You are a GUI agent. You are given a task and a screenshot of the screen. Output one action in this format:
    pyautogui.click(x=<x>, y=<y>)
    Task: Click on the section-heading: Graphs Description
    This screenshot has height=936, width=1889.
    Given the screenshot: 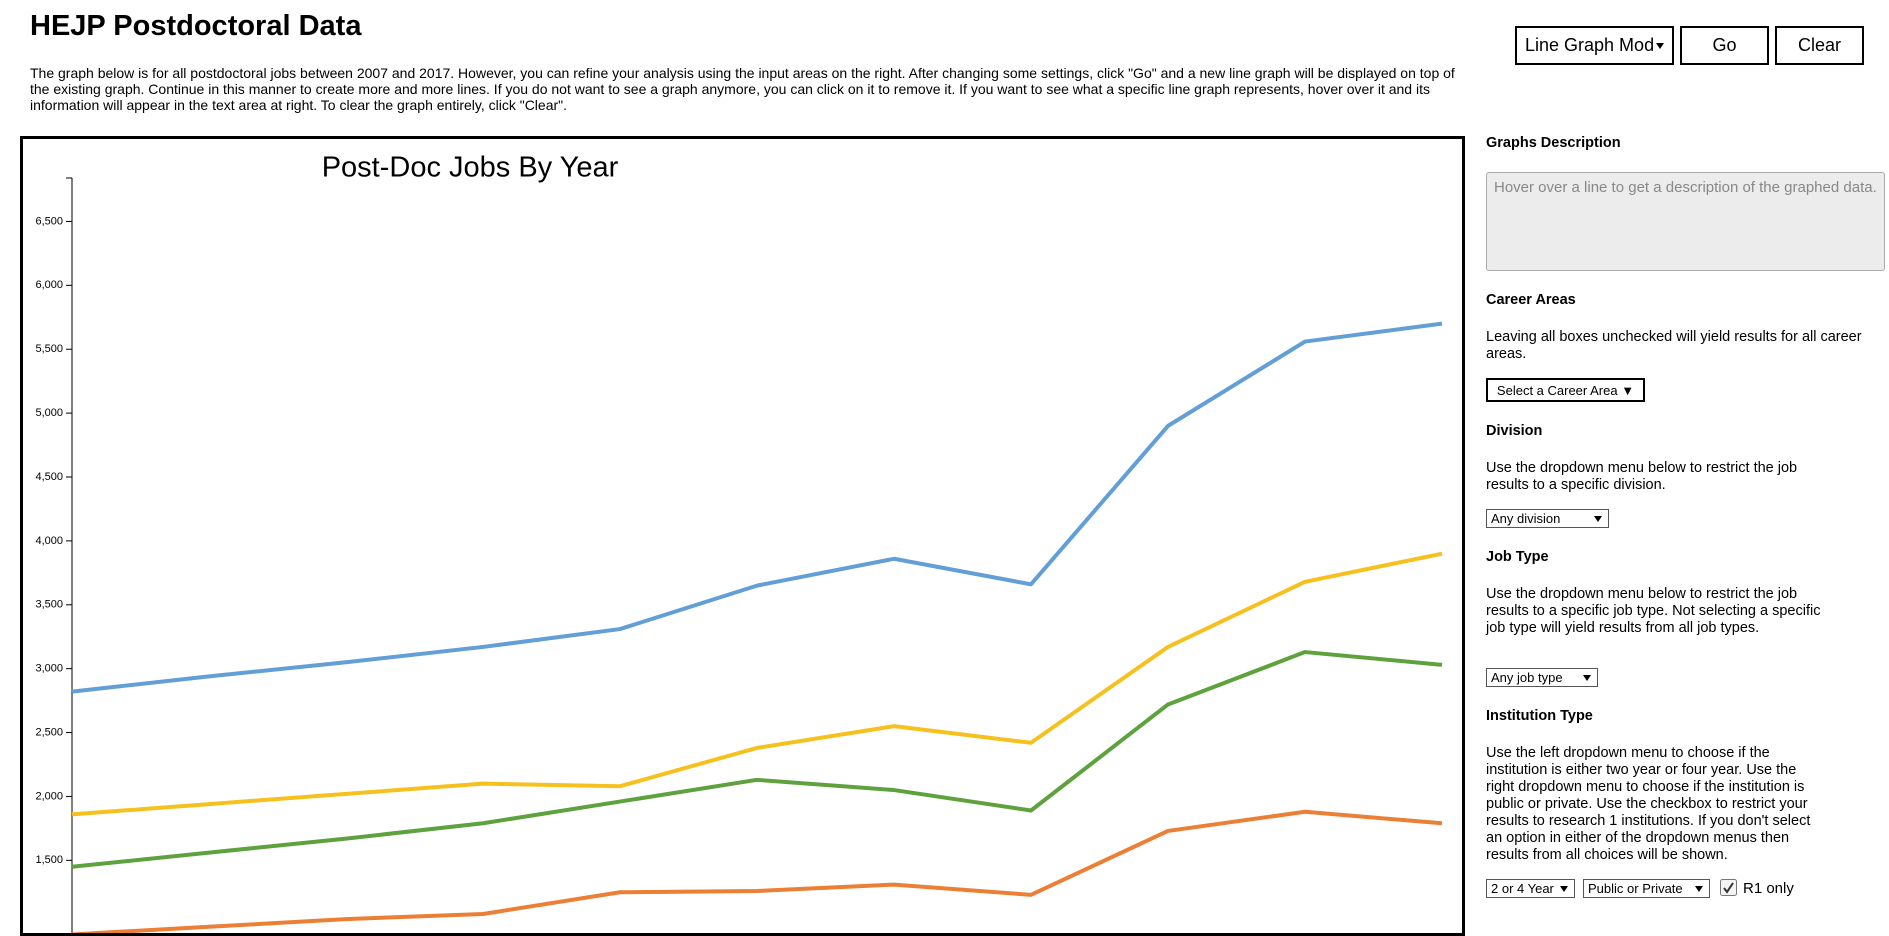 What is the action you would take?
    pyautogui.click(x=1553, y=143)
    